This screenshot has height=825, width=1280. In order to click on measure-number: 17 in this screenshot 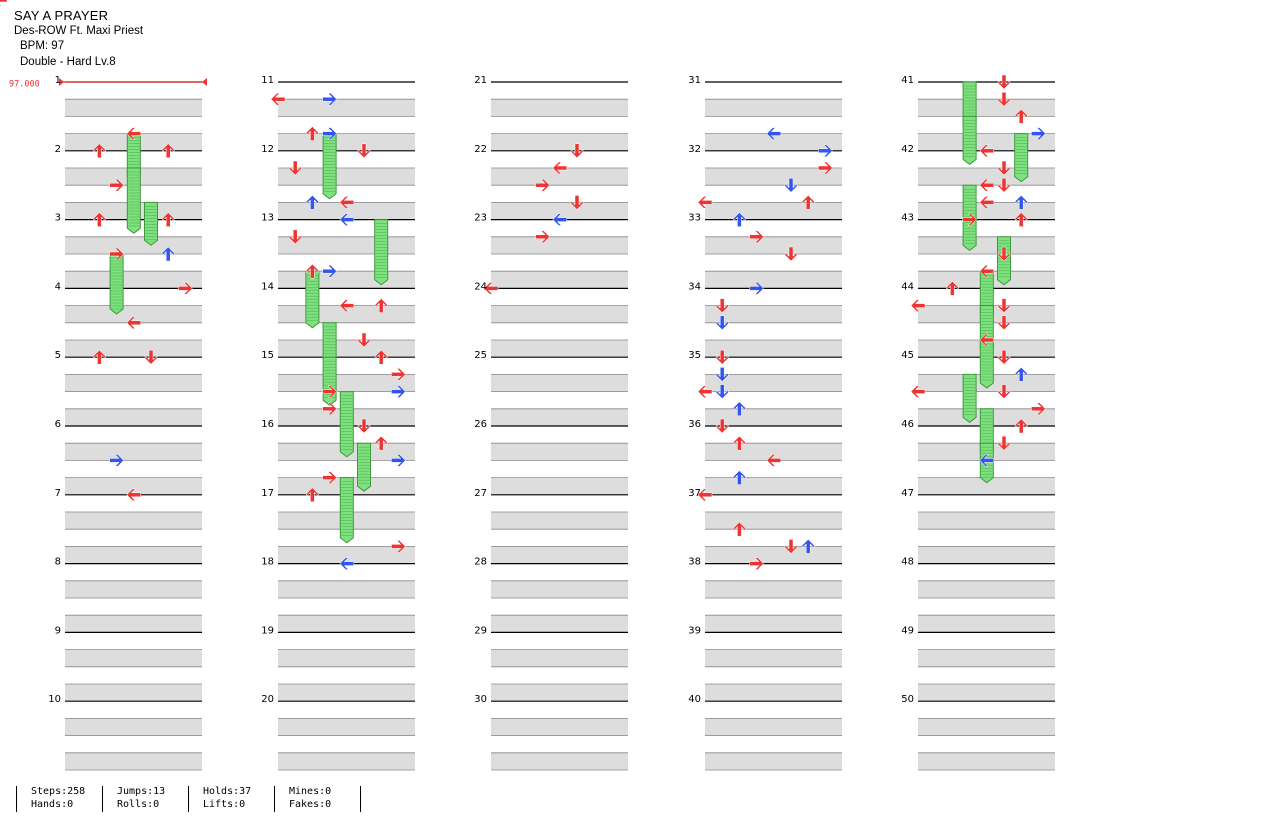, I will do `click(267, 493)`.